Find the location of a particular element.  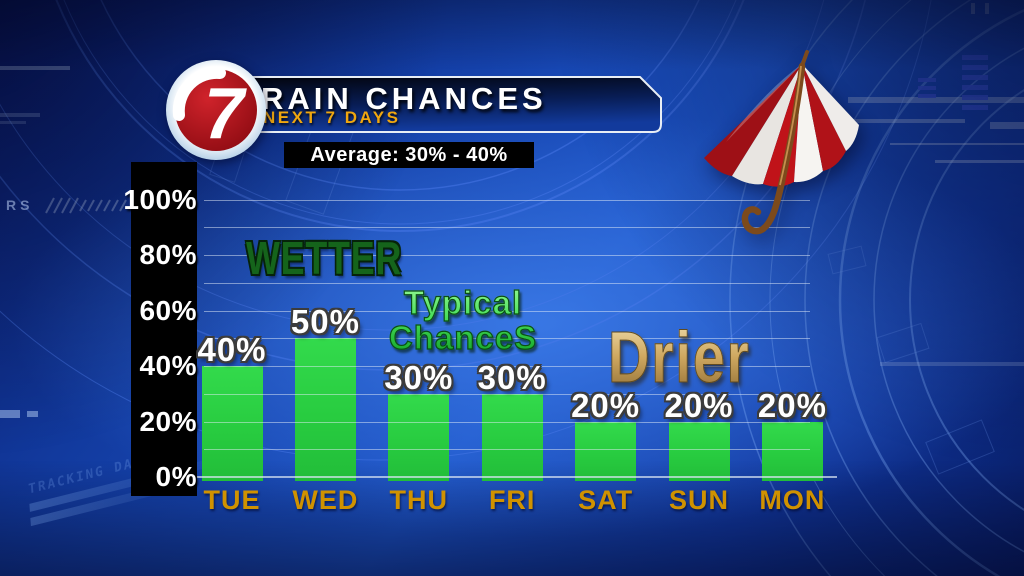

bar-FRI is located at coordinates (512, 437).